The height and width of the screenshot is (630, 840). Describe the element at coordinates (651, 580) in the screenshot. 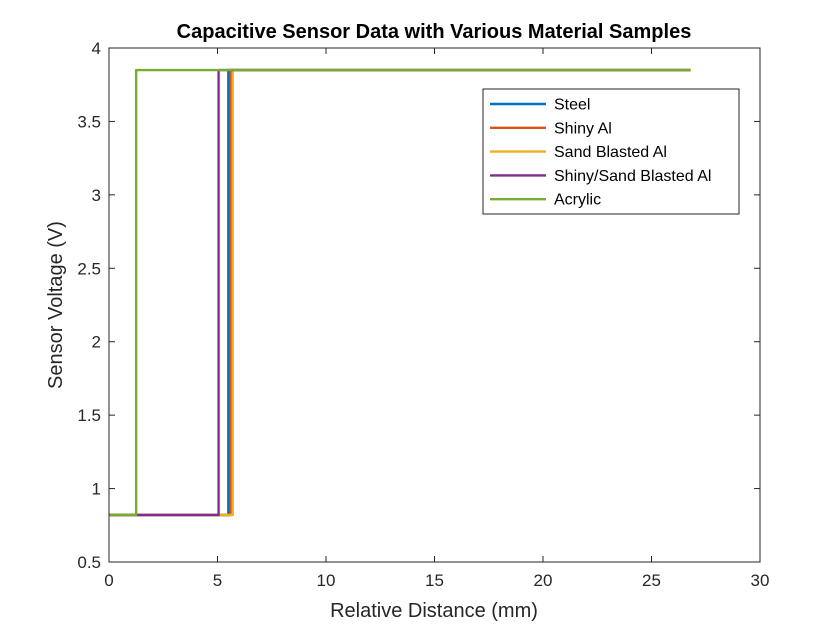

I see `x-tick-label: 25` at that location.